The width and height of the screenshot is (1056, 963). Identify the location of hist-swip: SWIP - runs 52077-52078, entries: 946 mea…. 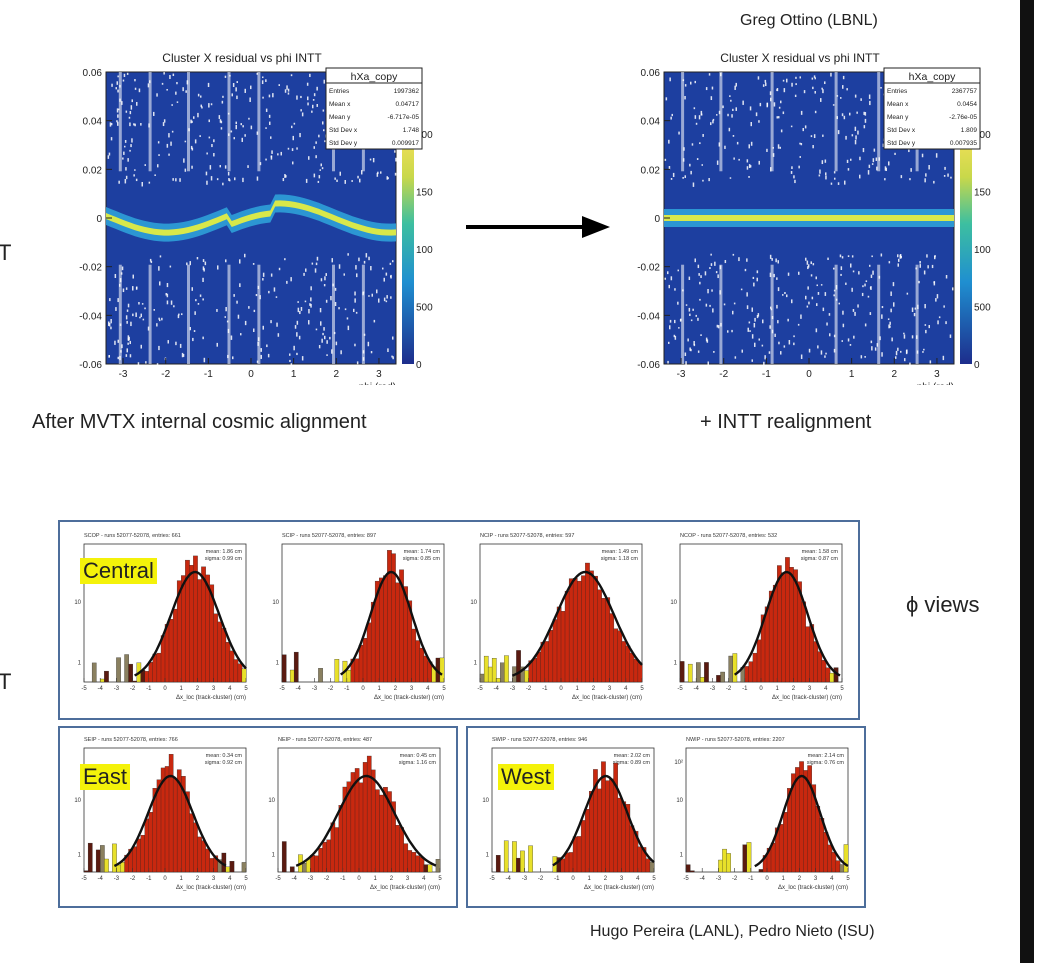
(569, 814).